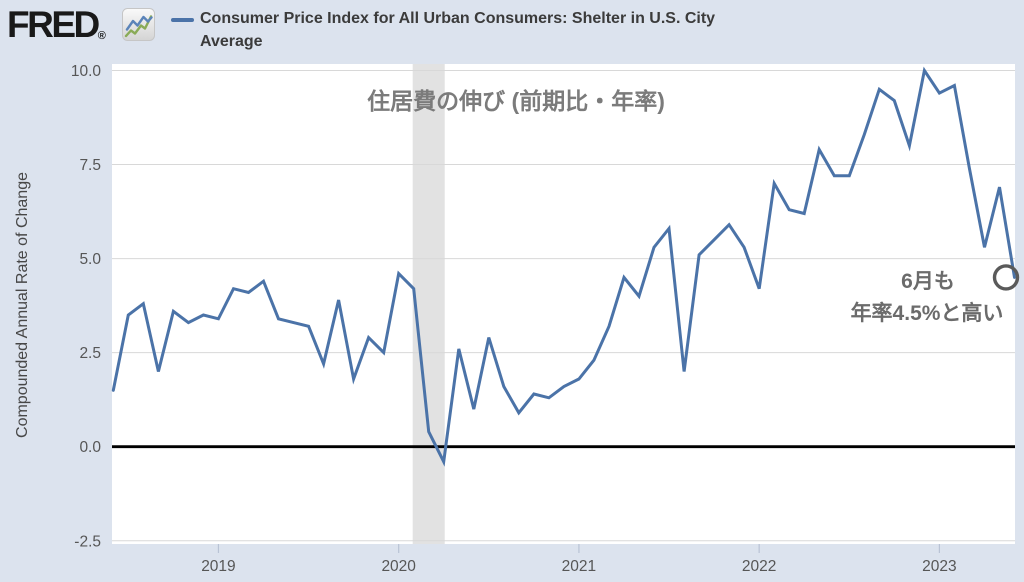  Describe the element at coordinates (928, 281) in the screenshot. I see `note-annotation-line1: 6月も` at that location.